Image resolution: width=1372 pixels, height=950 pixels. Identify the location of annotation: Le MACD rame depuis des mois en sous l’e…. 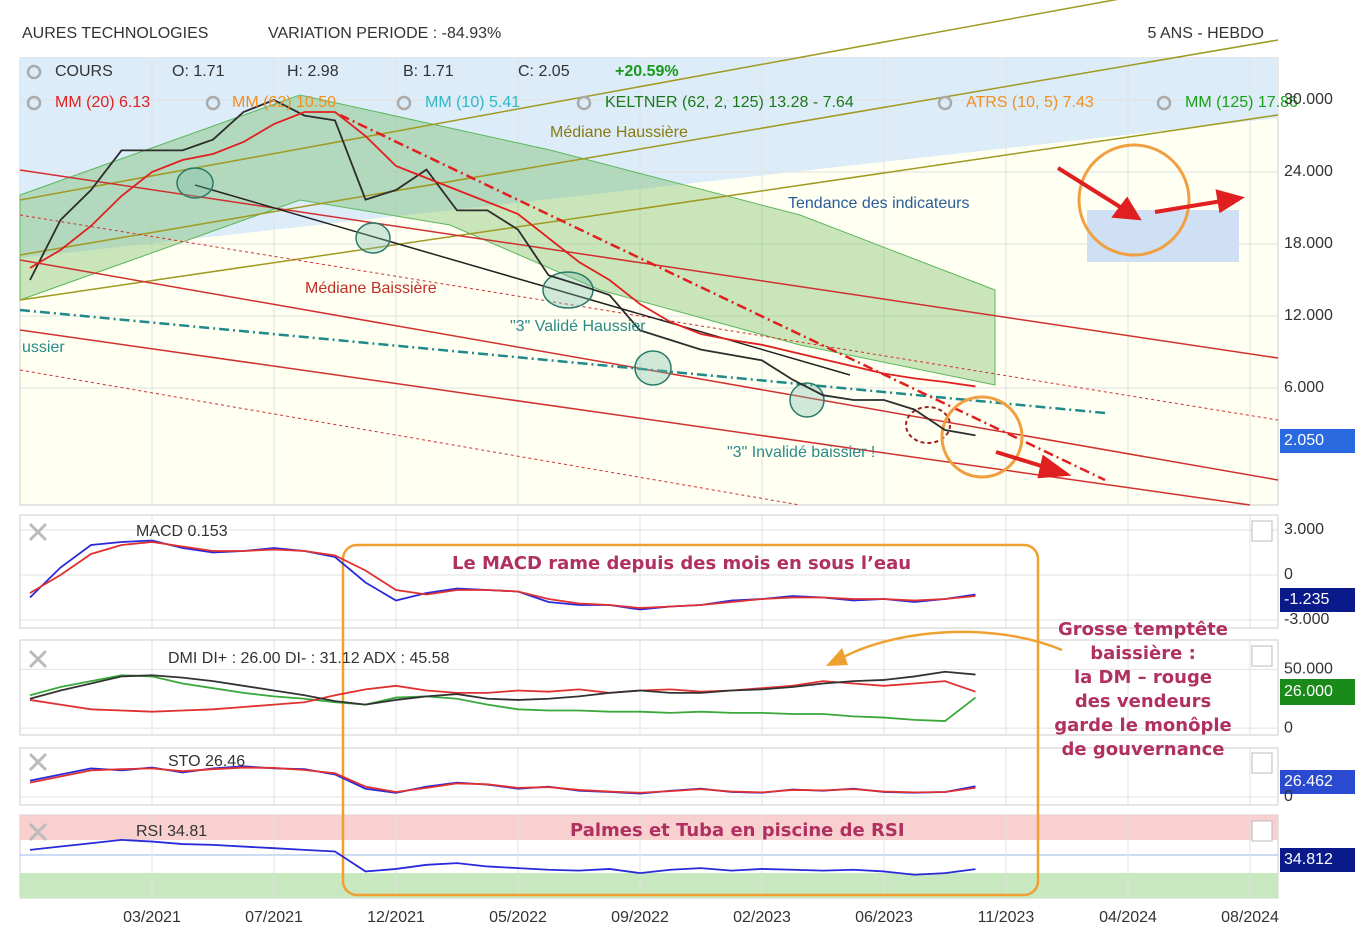
(681, 563).